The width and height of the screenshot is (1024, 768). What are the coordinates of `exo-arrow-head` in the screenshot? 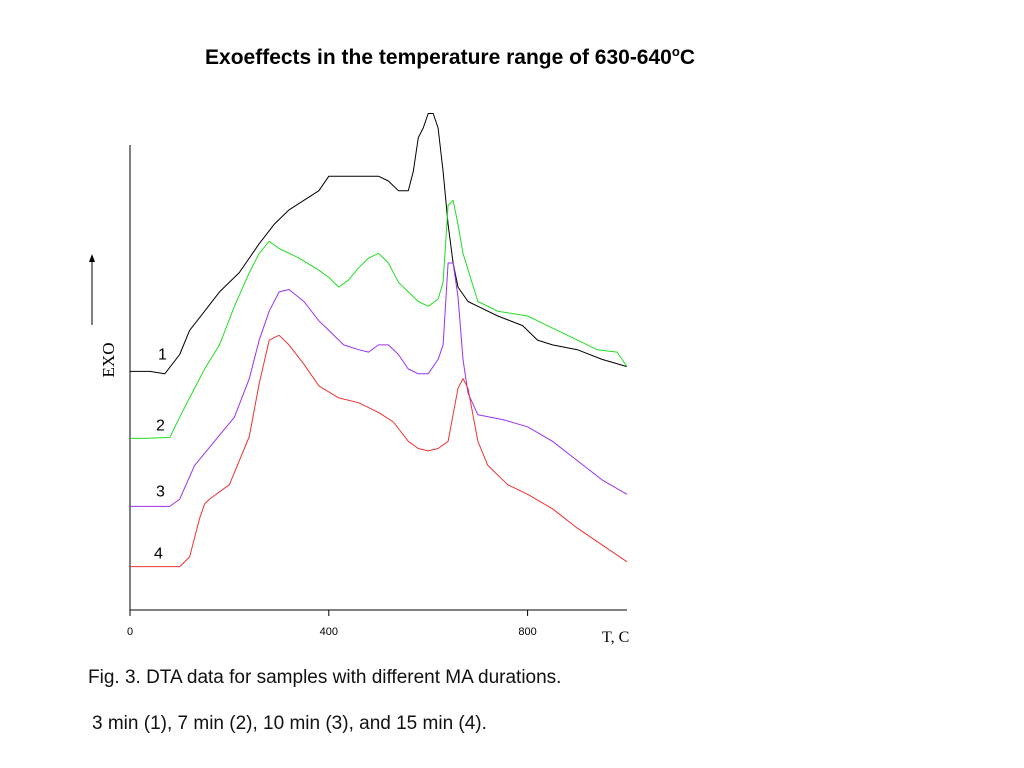 It's located at (92, 258).